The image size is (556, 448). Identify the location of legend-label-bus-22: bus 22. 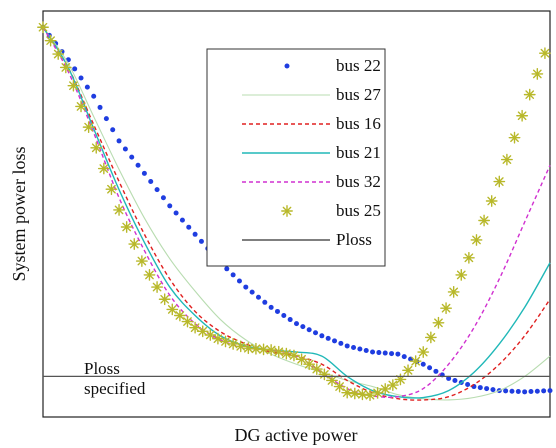
(358, 65).